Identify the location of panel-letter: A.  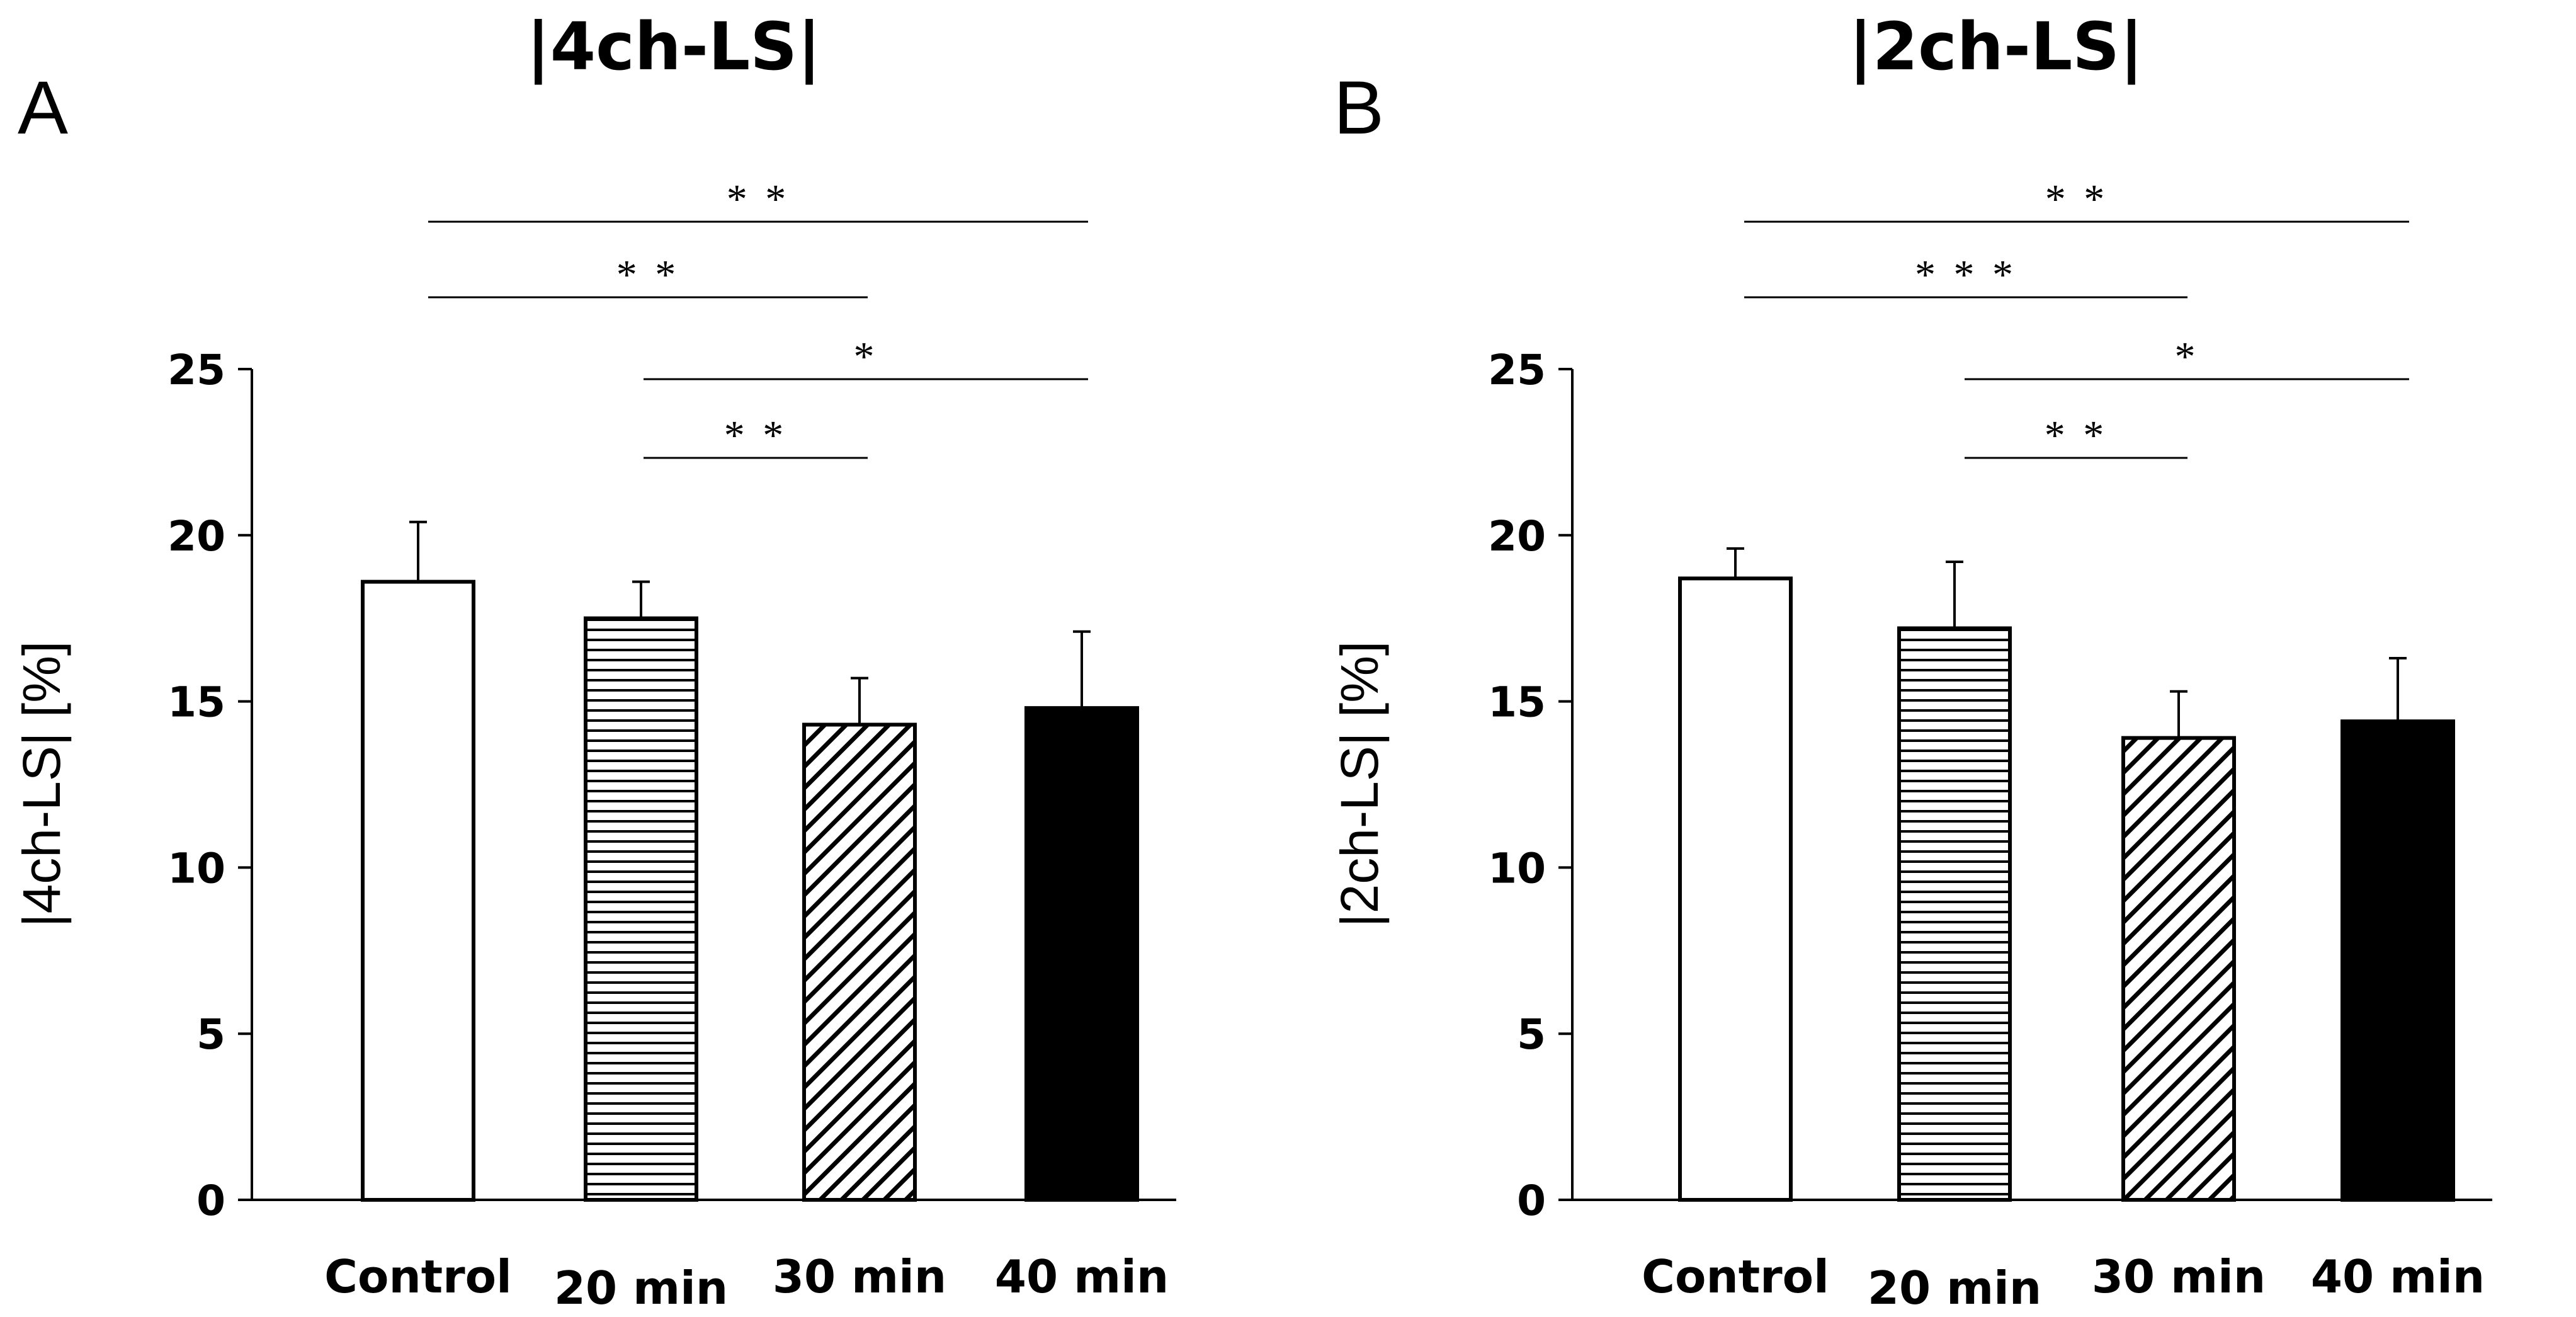
(43, 108).